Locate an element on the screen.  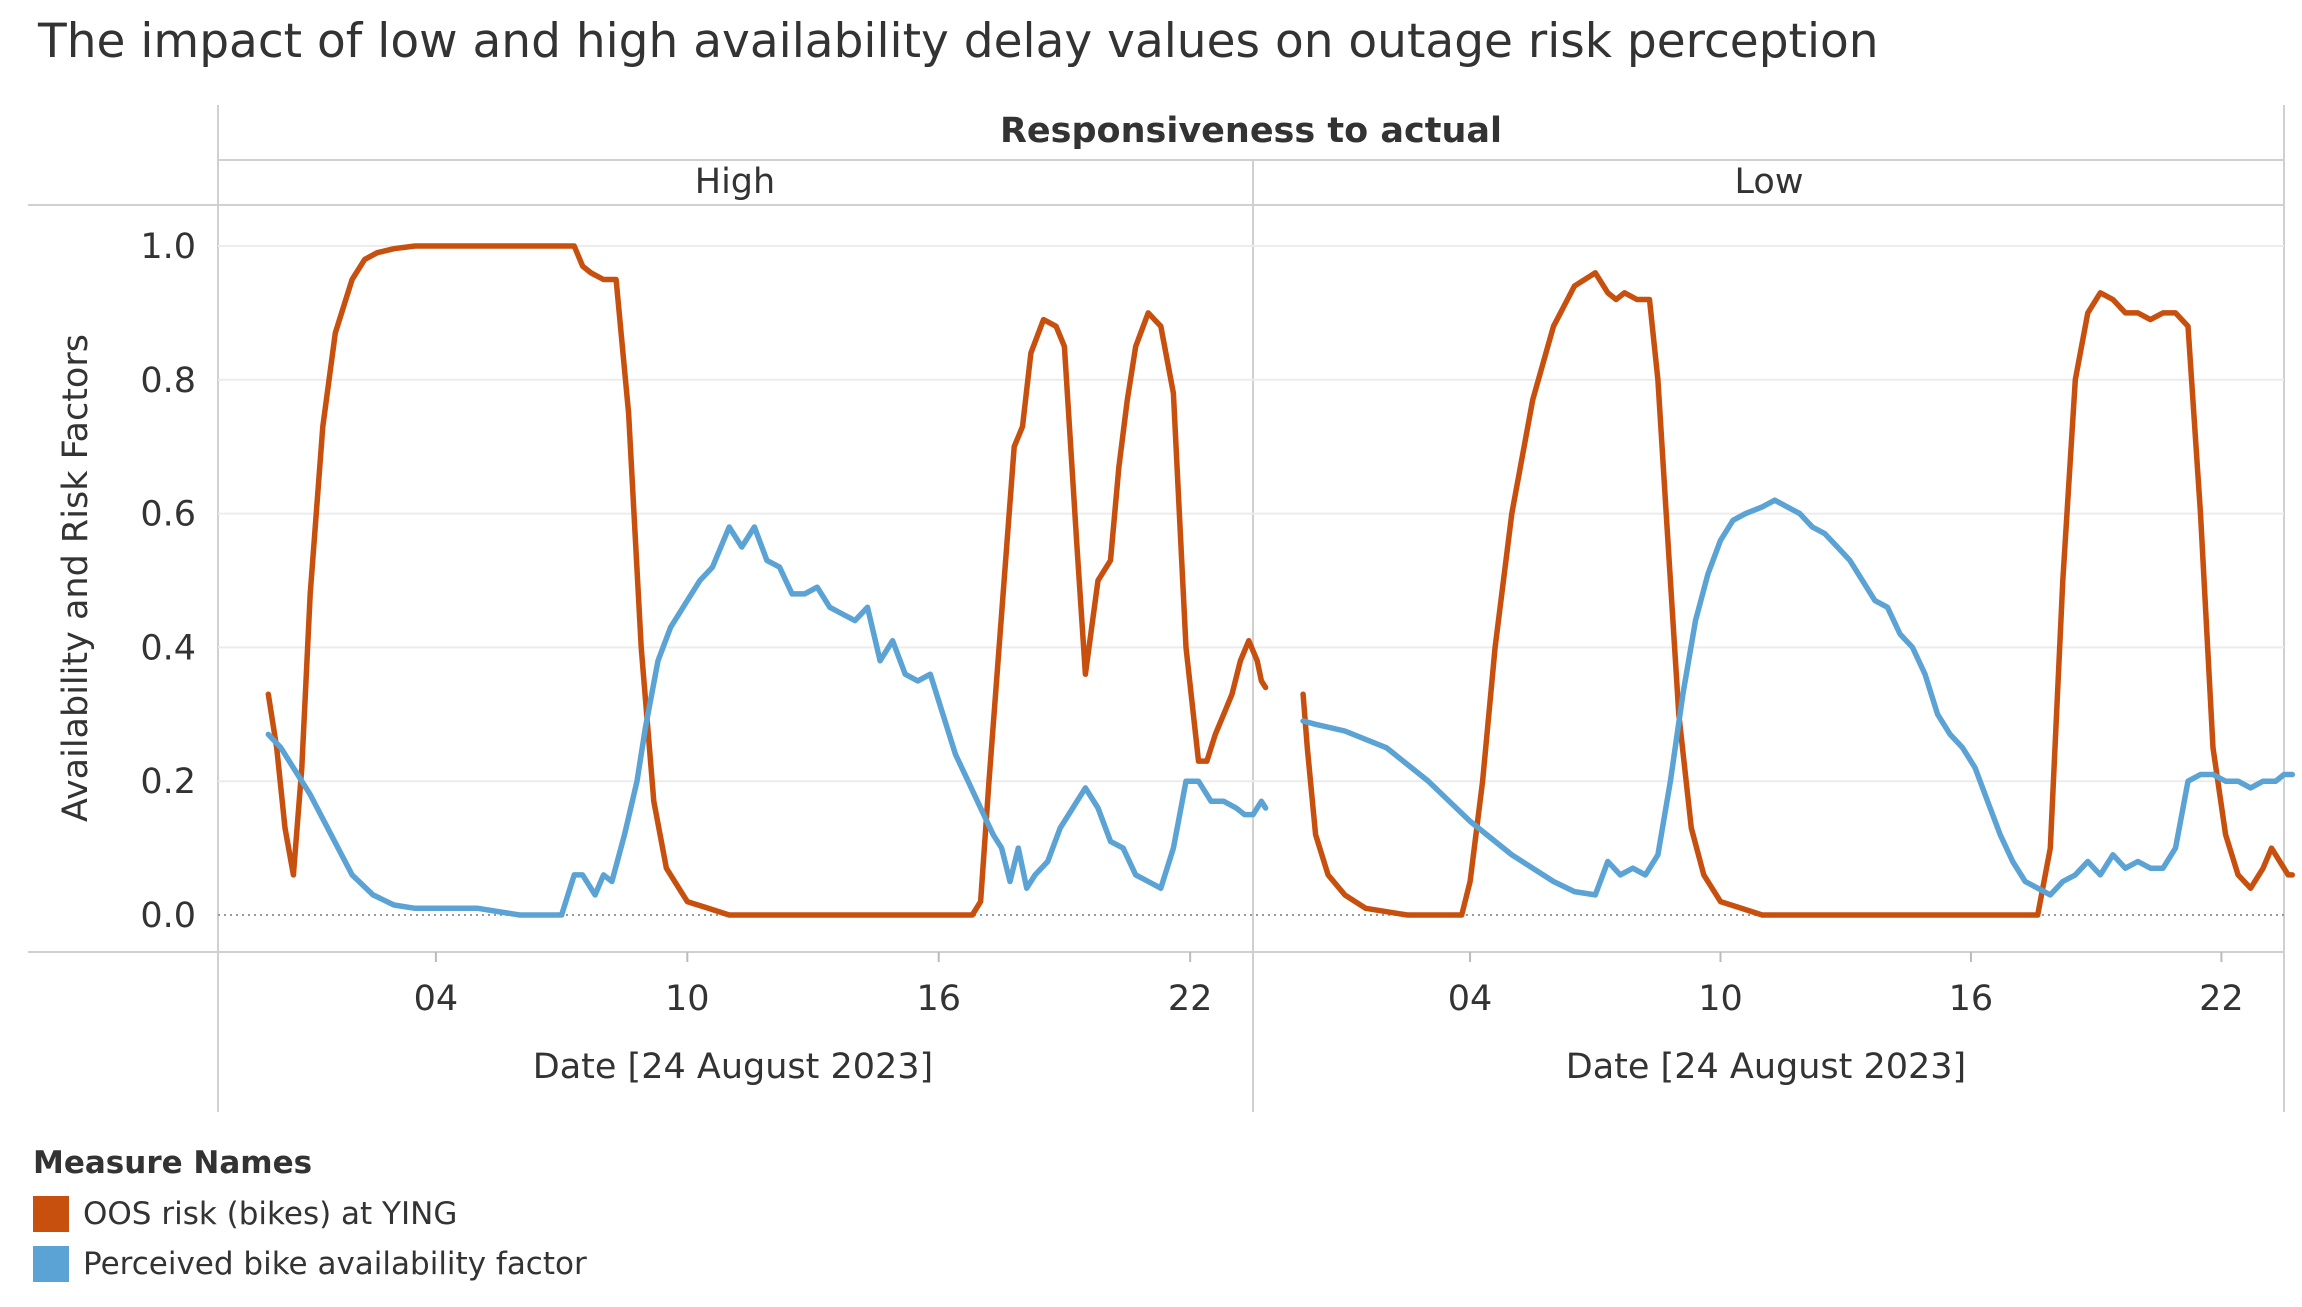
panel-label-low: Low is located at coordinates (1769, 182).